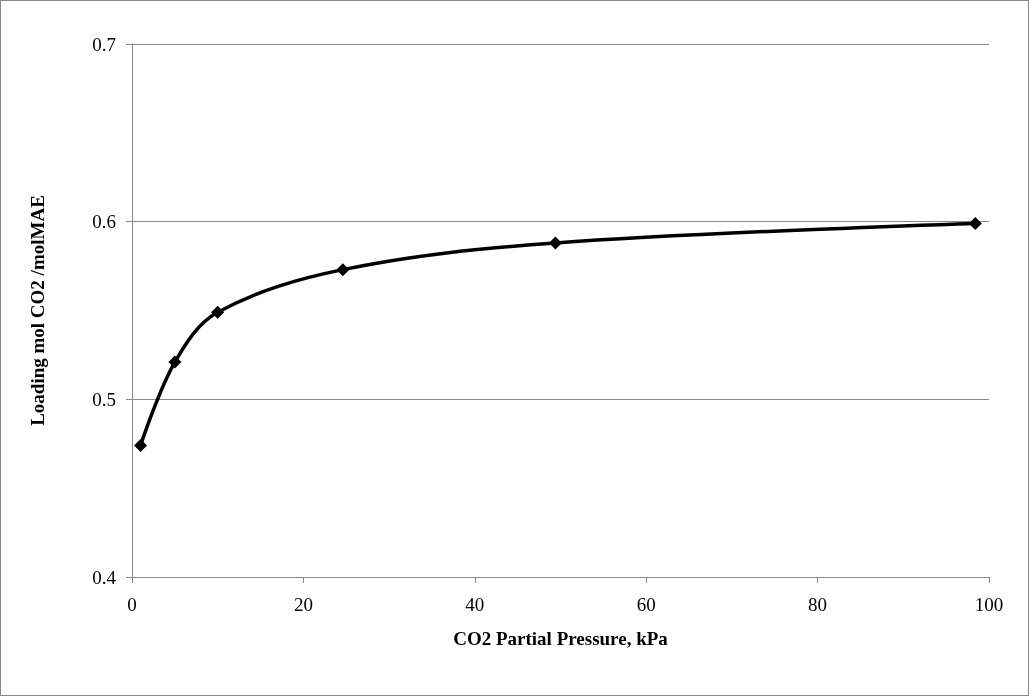  What do you see at coordinates (989, 604) in the screenshot?
I see `x-tick-label: 100` at bounding box center [989, 604].